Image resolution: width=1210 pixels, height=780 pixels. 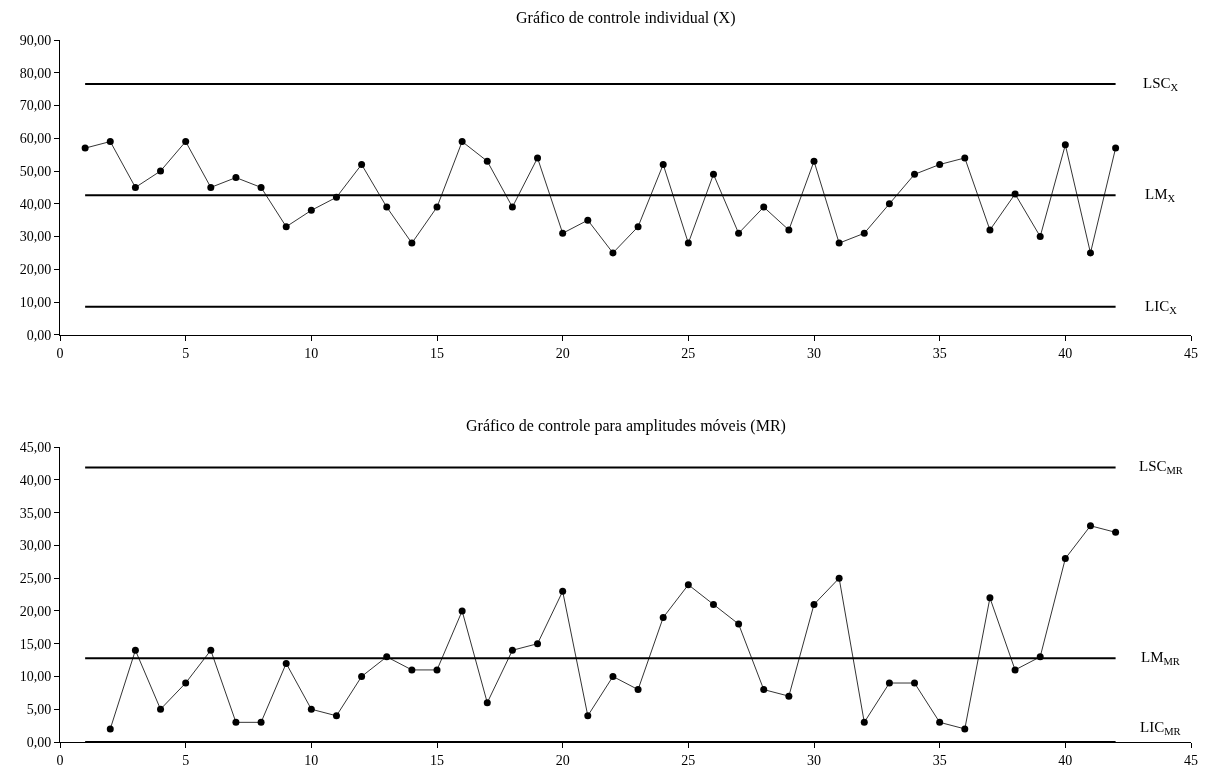 I want to click on y-tick-label: 50,00, so click(x=35, y=171).